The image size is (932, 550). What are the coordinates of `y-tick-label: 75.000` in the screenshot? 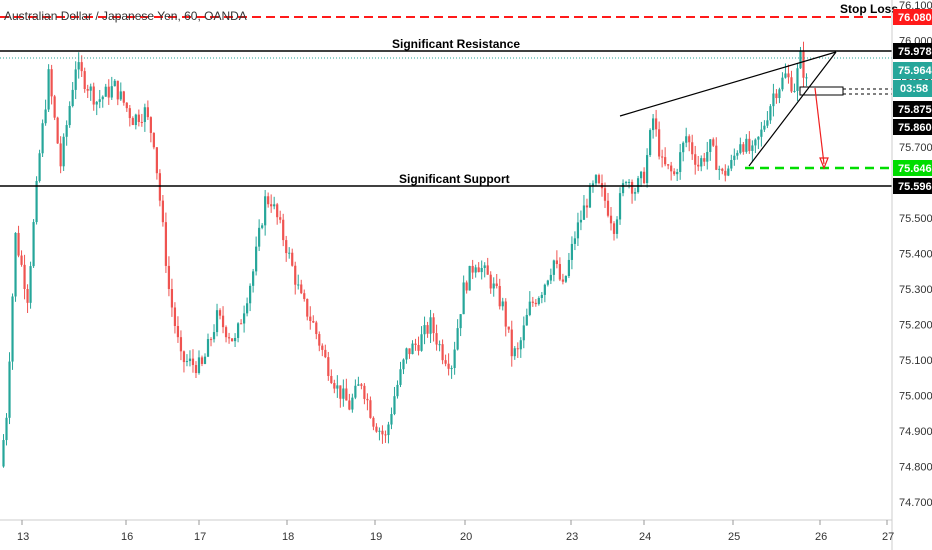 It's located at (915, 397).